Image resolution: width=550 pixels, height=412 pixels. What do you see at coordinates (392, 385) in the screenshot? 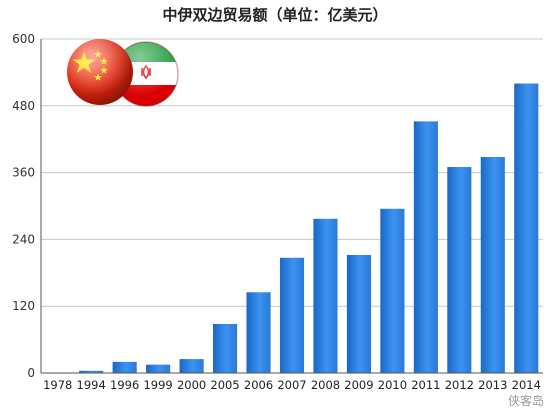
I see `x-tick-label: 2010` at bounding box center [392, 385].